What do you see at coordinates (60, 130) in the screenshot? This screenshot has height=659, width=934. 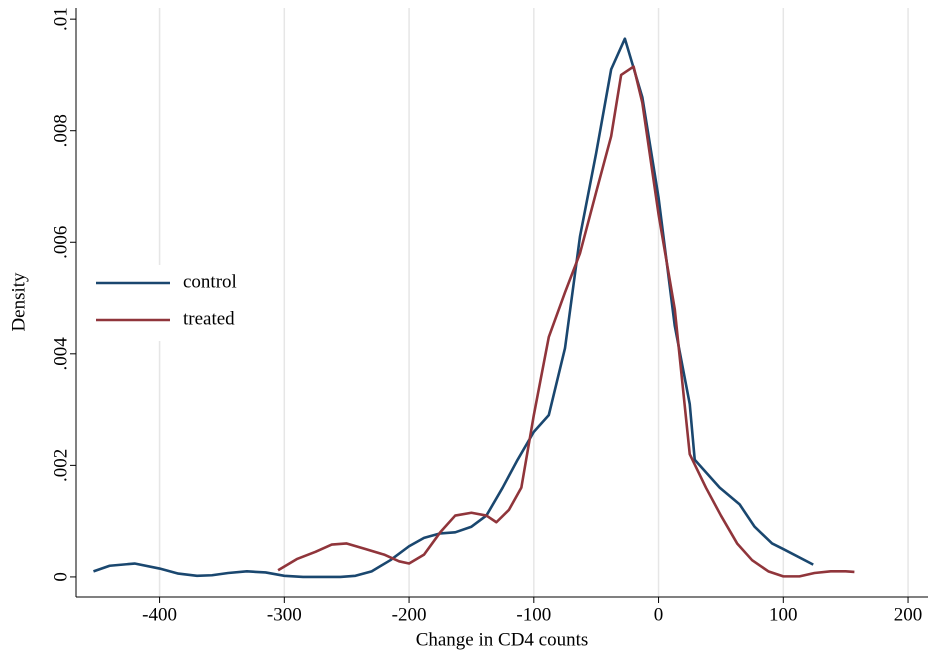 I see `y-tick-label: .008` at bounding box center [60, 130].